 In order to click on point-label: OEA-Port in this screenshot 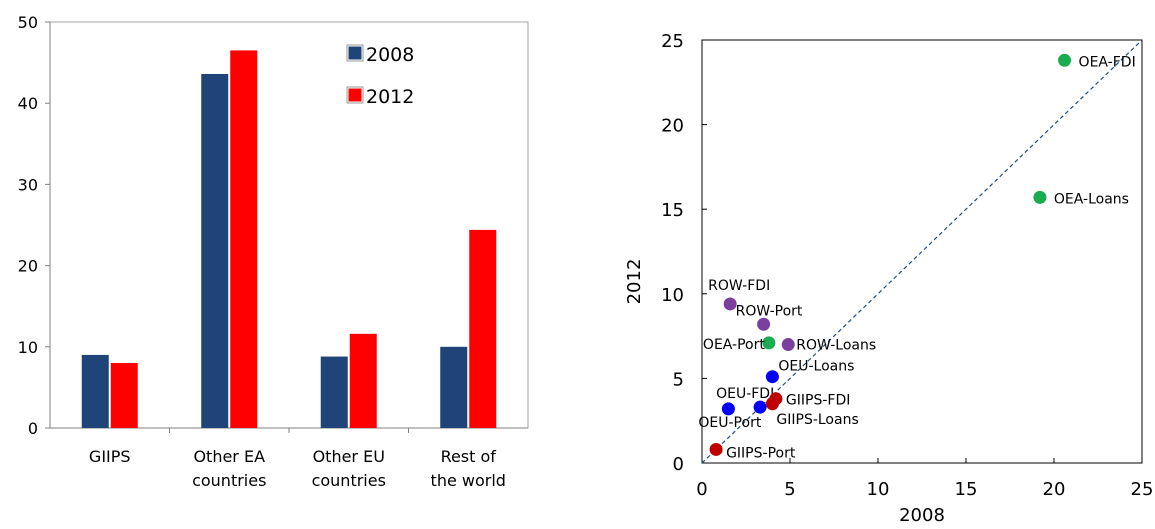, I will do `click(734, 345)`.